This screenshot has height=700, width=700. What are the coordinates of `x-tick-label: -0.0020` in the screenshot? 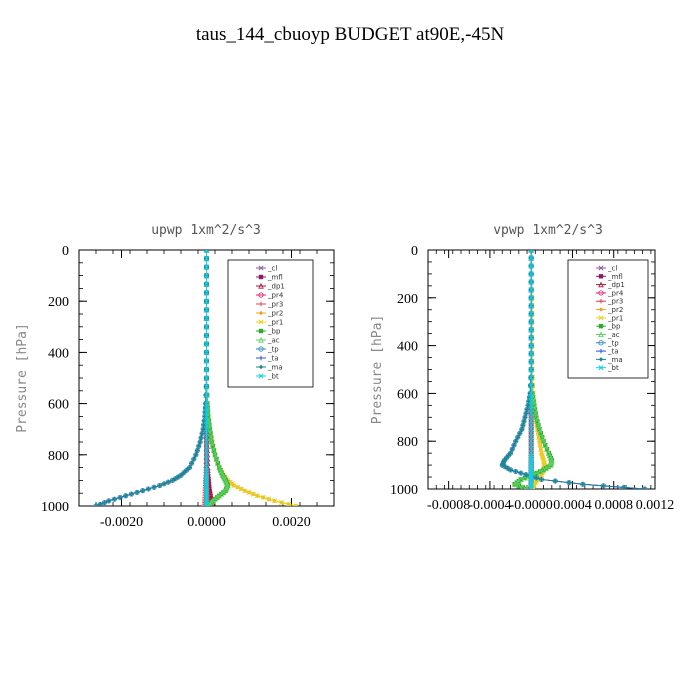 It's located at (121, 522).